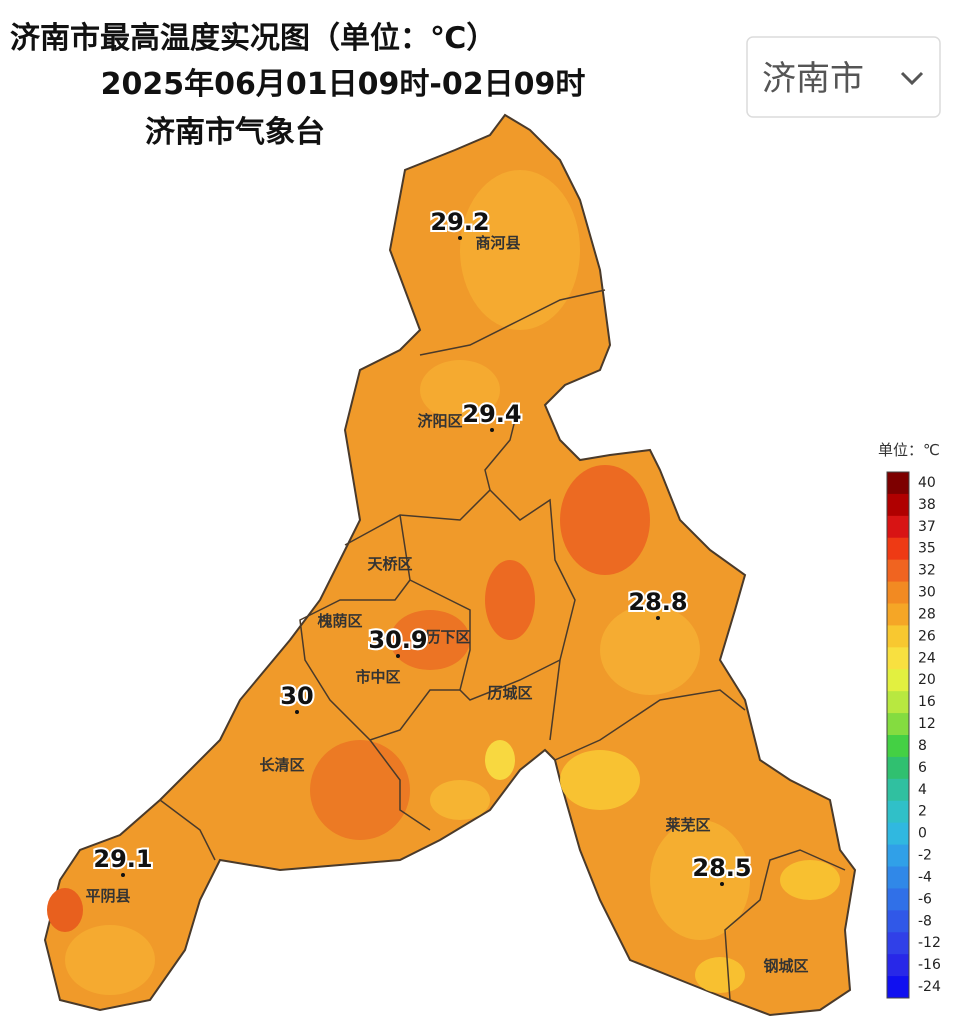 This screenshot has height=1036, width=960. Describe the element at coordinates (687, 825) in the screenshot. I see `district-name: 莱芜区` at that location.